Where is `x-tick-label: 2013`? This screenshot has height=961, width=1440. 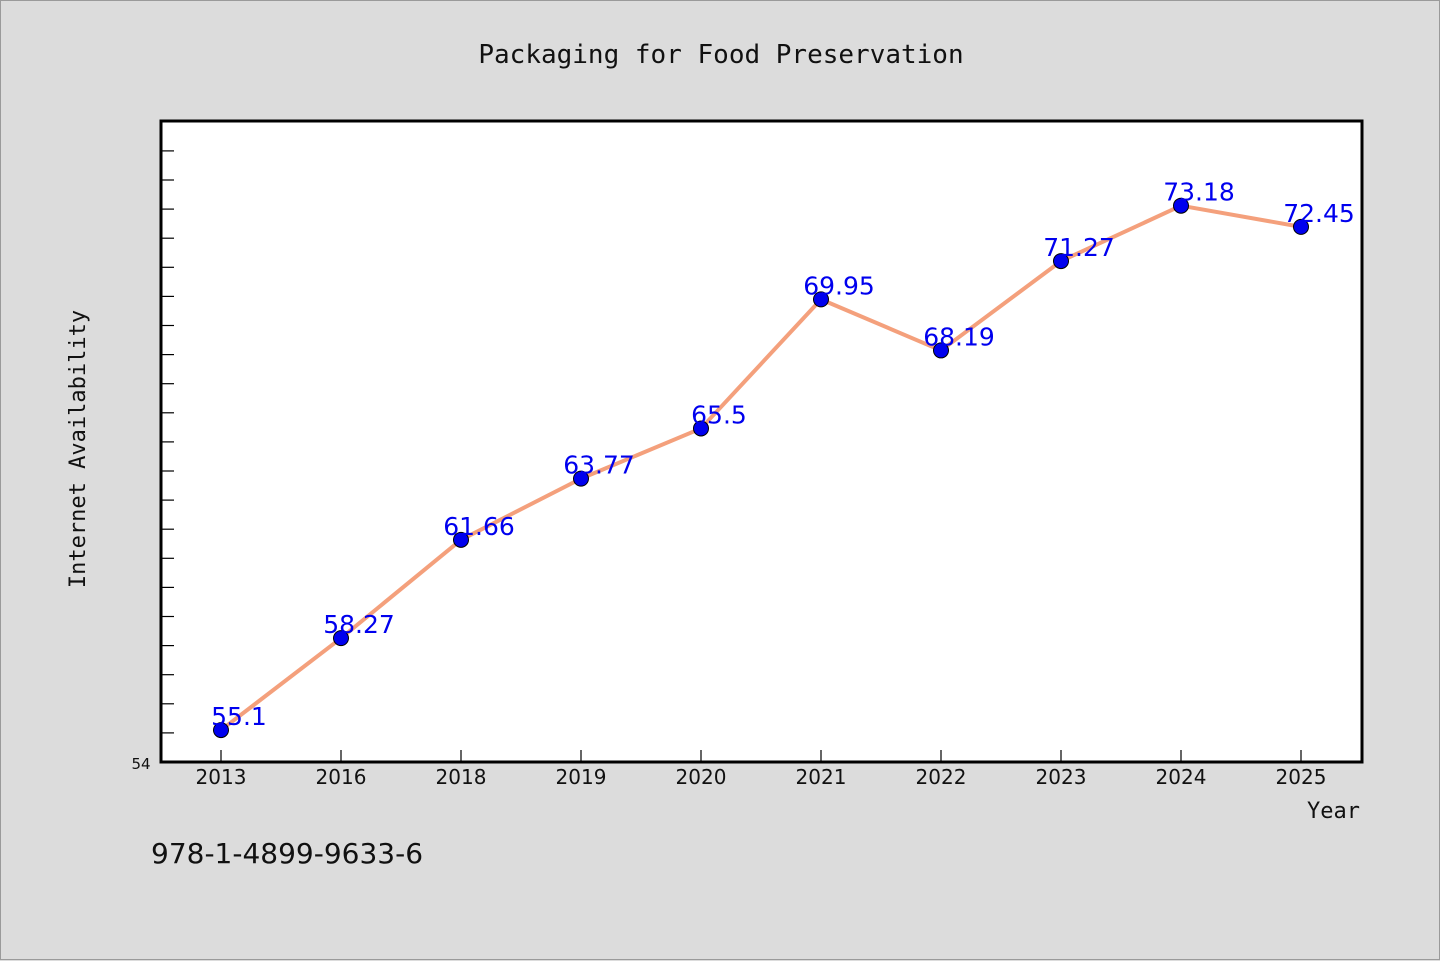 x-tick-label: 2013 is located at coordinates (221, 777).